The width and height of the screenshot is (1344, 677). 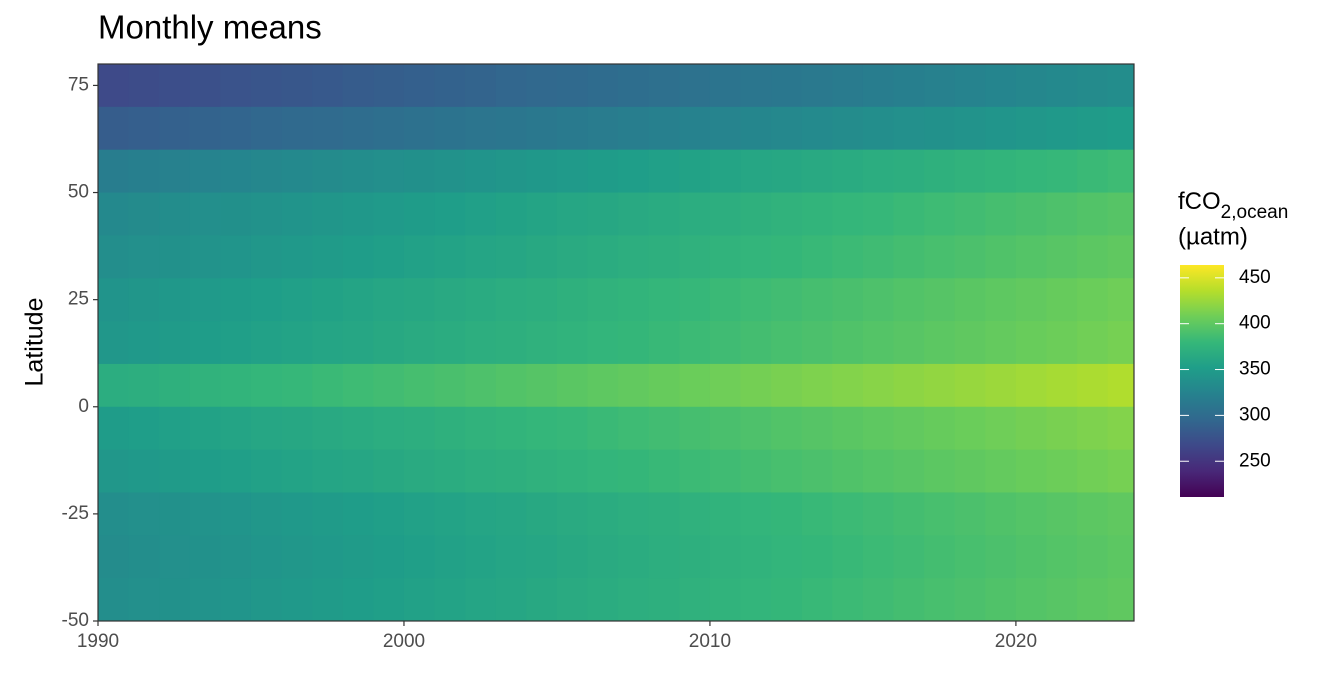 I want to click on y-tick-label: 25, so click(x=78, y=299).